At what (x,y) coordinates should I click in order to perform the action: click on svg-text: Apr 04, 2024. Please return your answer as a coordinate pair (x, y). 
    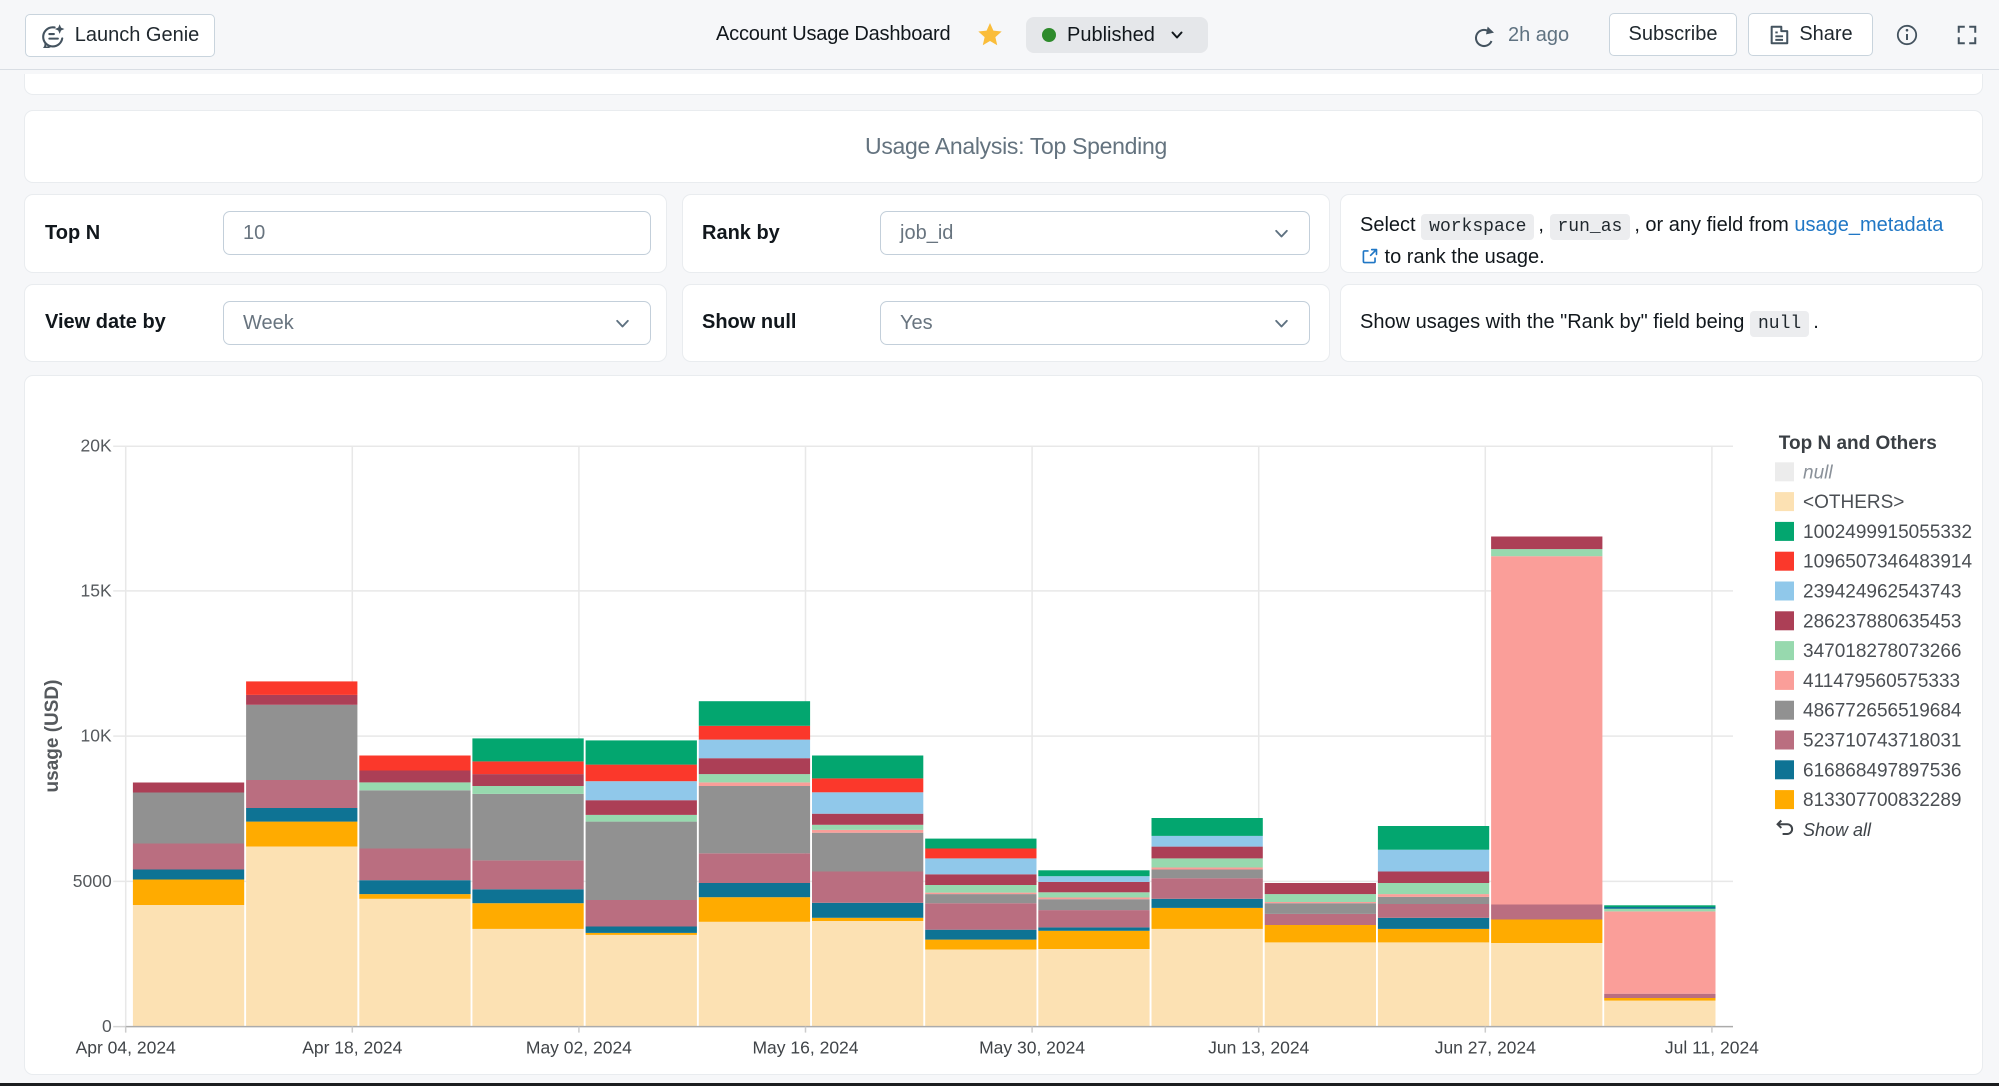
    Looking at the image, I should click on (126, 1048).